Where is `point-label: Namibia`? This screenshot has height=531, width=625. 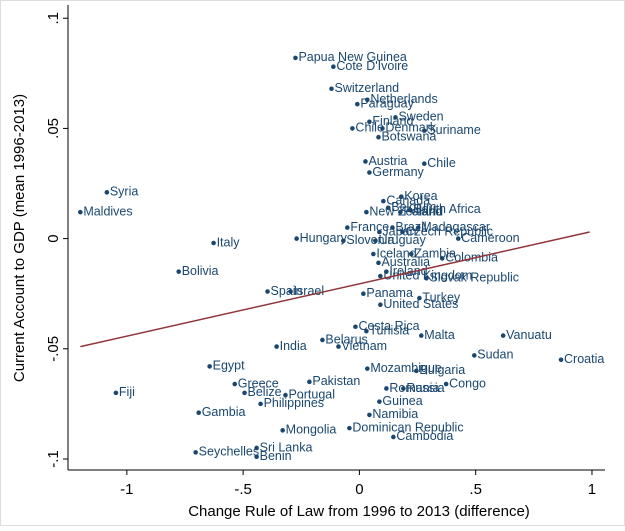 point-label: Namibia is located at coordinates (395, 414).